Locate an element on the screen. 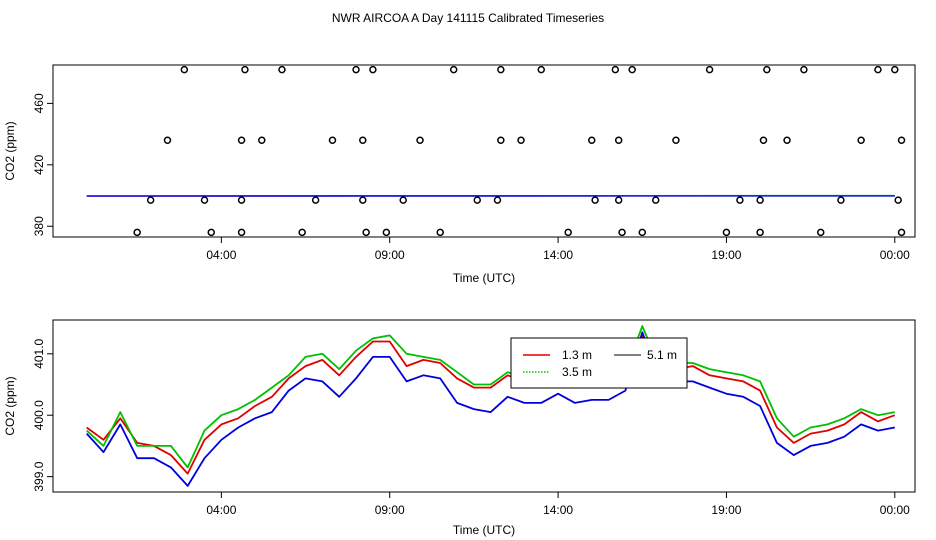 This screenshot has height=540, width=936. top-x-axis: 04:00 09:00 14:00 19:00 00:00 is located at coordinates (558, 249).